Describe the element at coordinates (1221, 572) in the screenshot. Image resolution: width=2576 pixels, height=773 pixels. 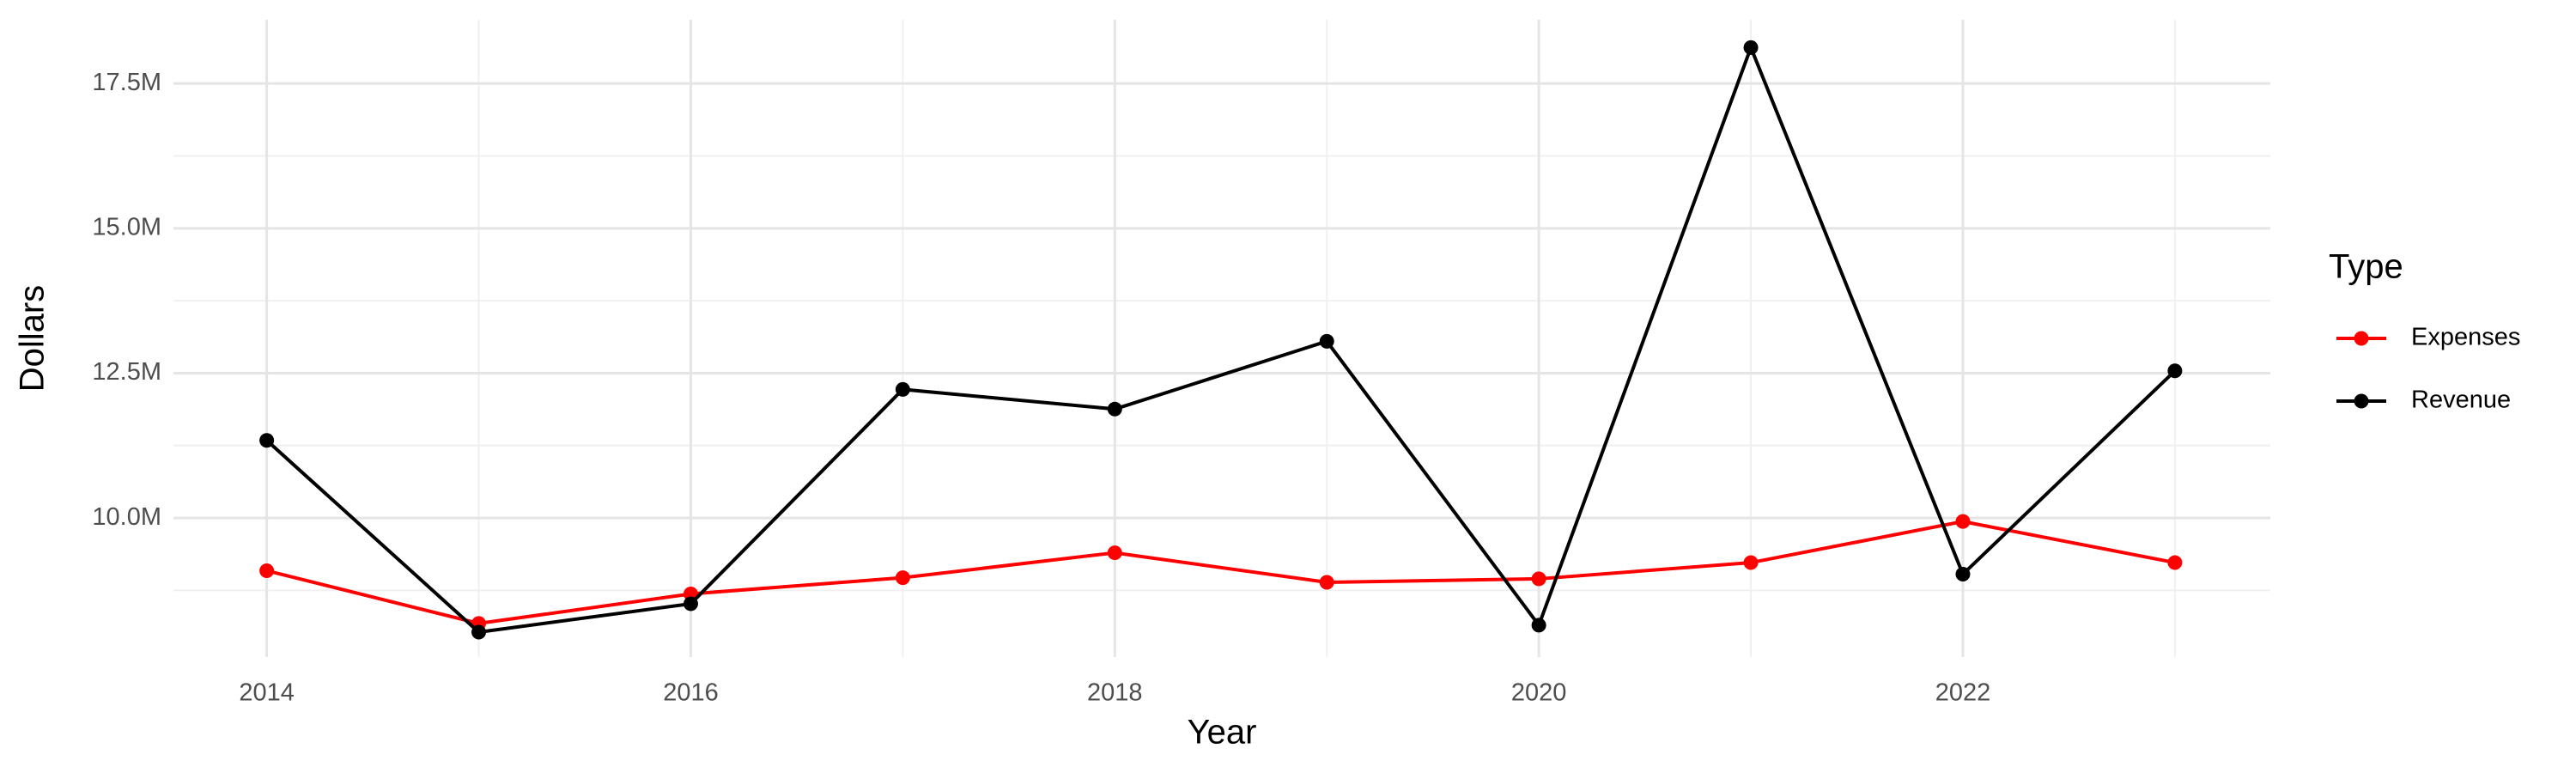
I see `series-line` at that location.